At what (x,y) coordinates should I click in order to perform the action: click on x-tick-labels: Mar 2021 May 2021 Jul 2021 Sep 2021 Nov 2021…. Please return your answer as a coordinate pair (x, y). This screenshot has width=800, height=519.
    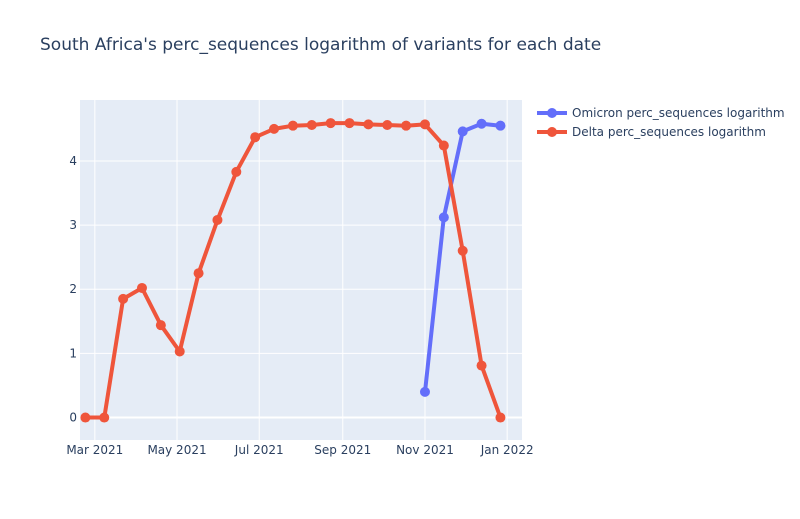
    Looking at the image, I should click on (299, 450).